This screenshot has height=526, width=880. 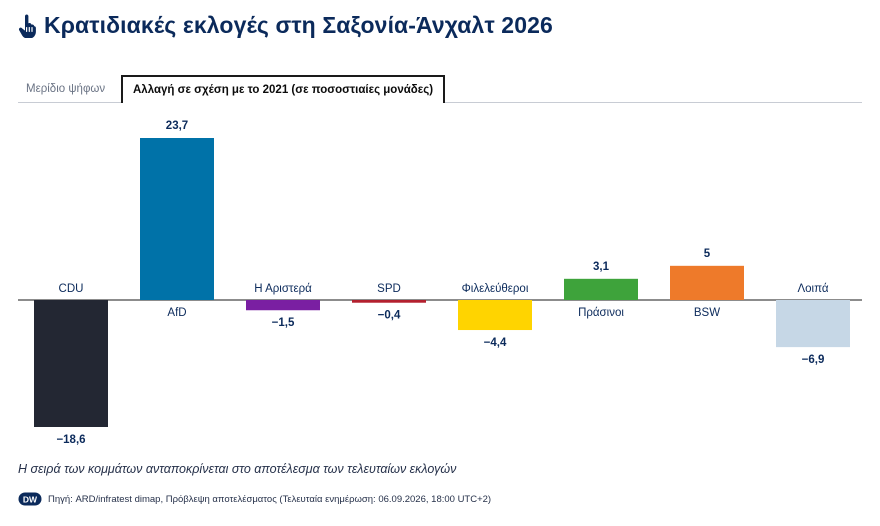 What do you see at coordinates (495, 289) in the screenshot?
I see `category-label: Φιλελεύθεροι` at bounding box center [495, 289].